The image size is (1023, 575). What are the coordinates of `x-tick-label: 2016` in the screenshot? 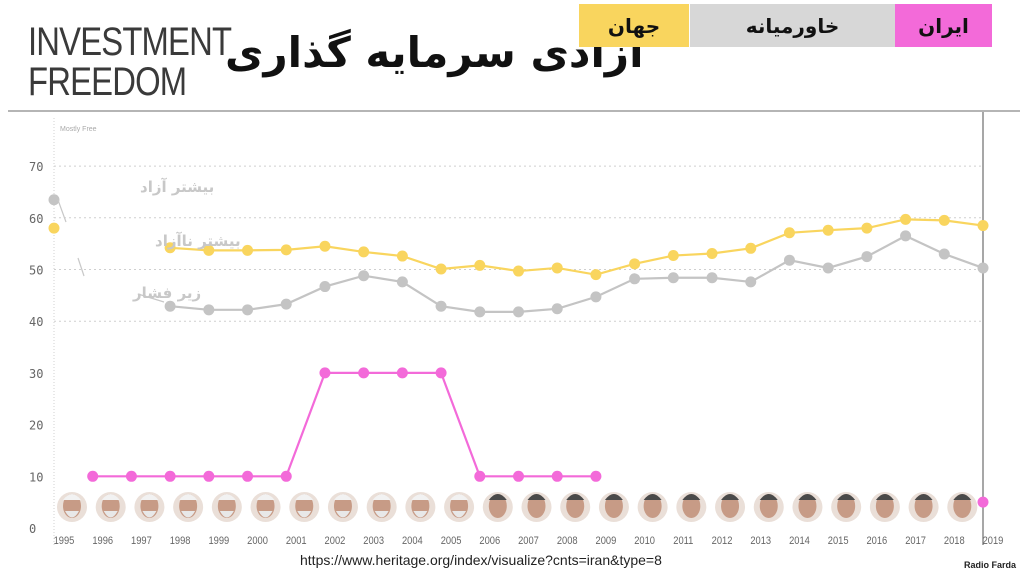 It's located at (876, 541).